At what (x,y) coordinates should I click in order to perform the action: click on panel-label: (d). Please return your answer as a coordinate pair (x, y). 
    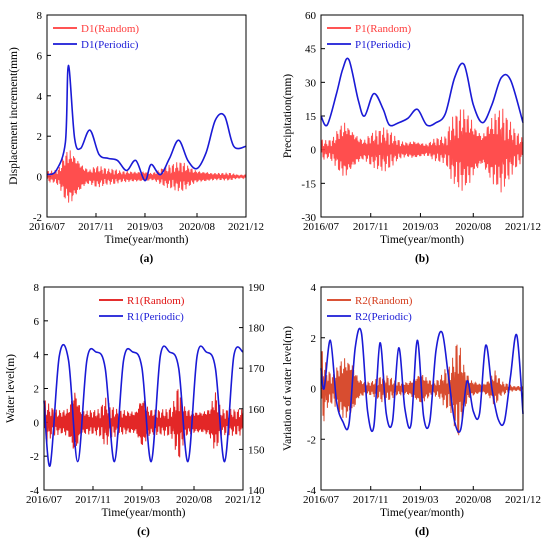
    Looking at the image, I should click on (422, 532).